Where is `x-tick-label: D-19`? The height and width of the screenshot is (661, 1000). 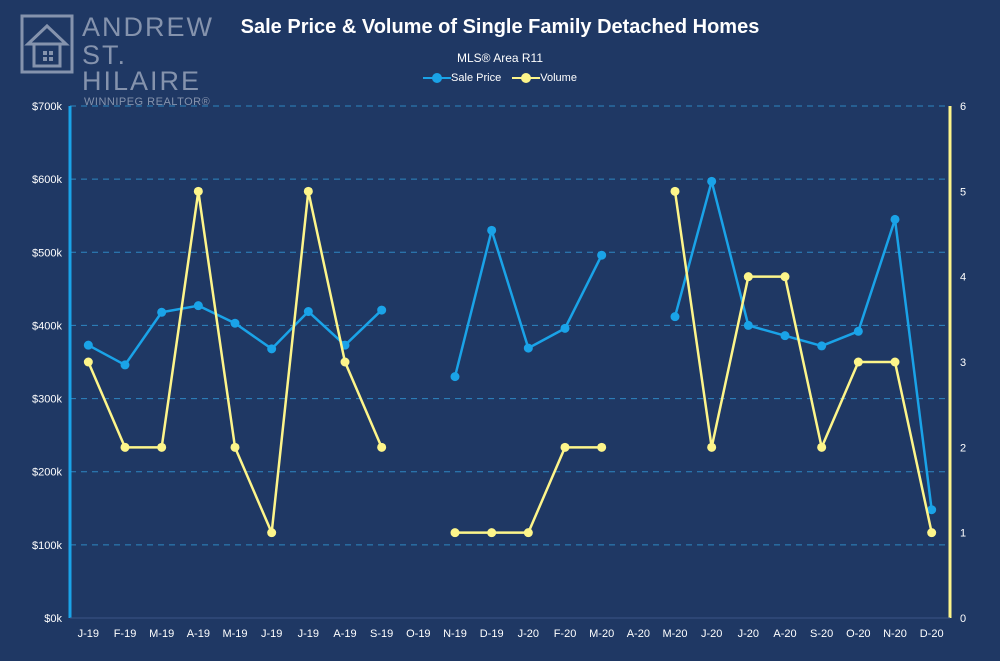
x-tick-label: D-19 is located at coordinates (492, 634).